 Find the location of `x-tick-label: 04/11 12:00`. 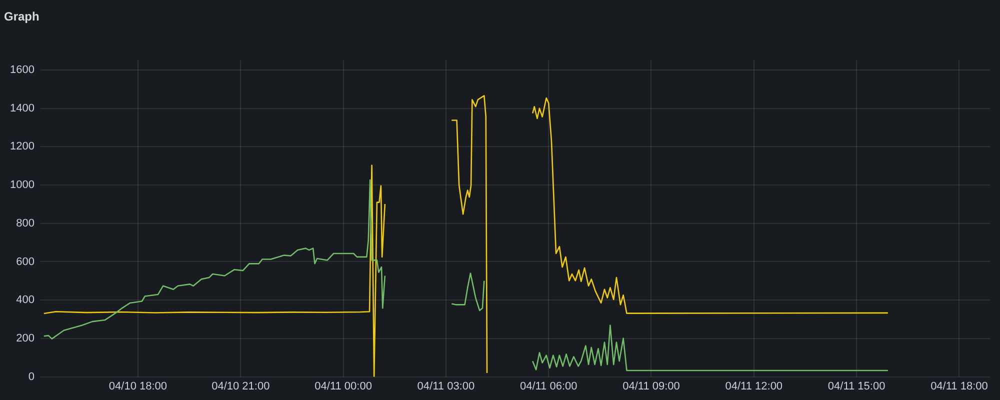

x-tick-label: 04/11 12:00 is located at coordinates (754, 386).